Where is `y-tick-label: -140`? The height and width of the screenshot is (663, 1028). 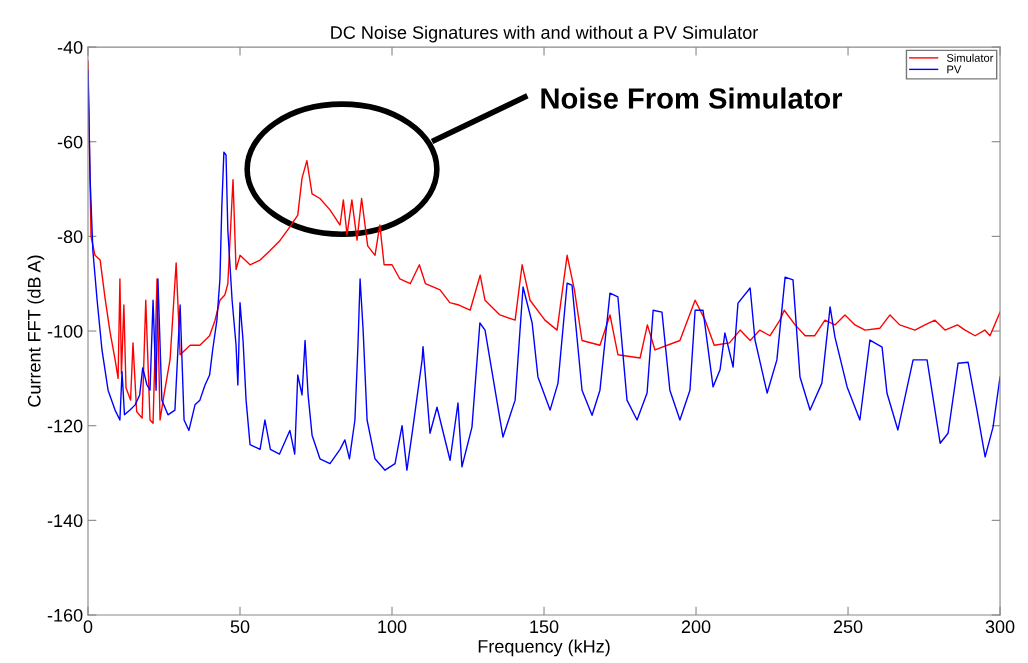 y-tick-label: -140 is located at coordinates (65, 521).